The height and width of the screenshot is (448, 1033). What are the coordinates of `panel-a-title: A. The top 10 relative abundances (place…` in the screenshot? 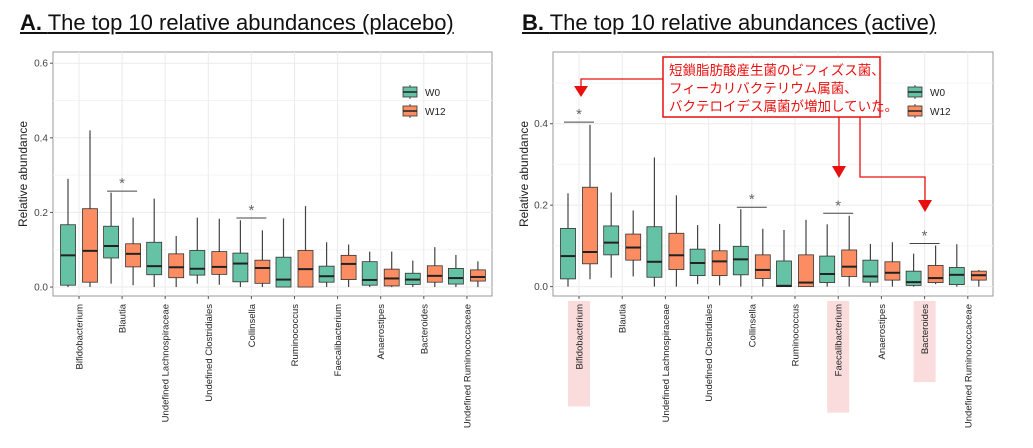 It's located at (237, 23).